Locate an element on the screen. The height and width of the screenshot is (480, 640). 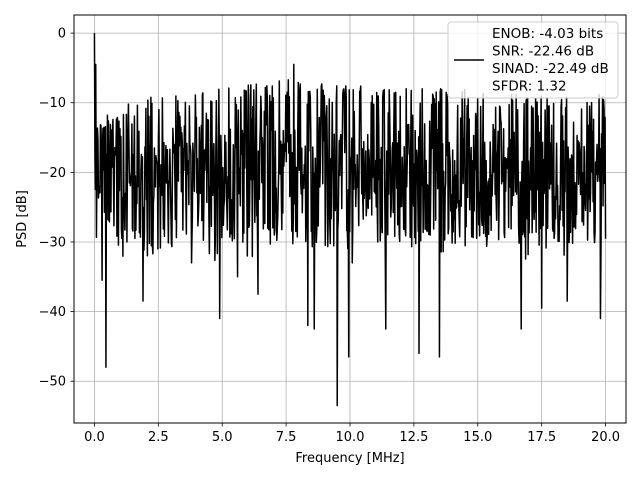
legend-entry-line: ENOB: -4.03 bits is located at coordinates (547, 34).